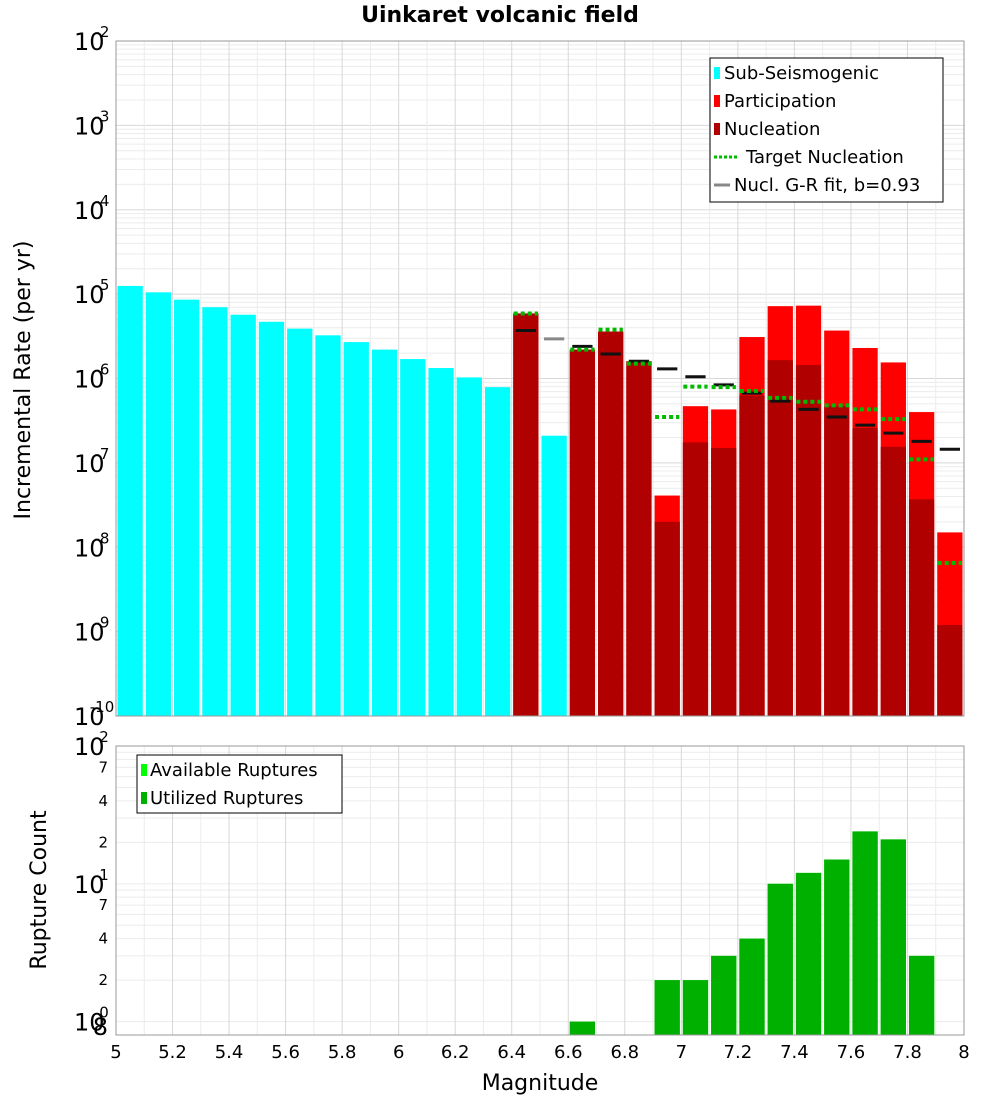 Image resolution: width=1000 pixels, height=1100 pixels. What do you see at coordinates (234, 770) in the screenshot?
I see `legend-label: Available Ruptures` at bounding box center [234, 770].